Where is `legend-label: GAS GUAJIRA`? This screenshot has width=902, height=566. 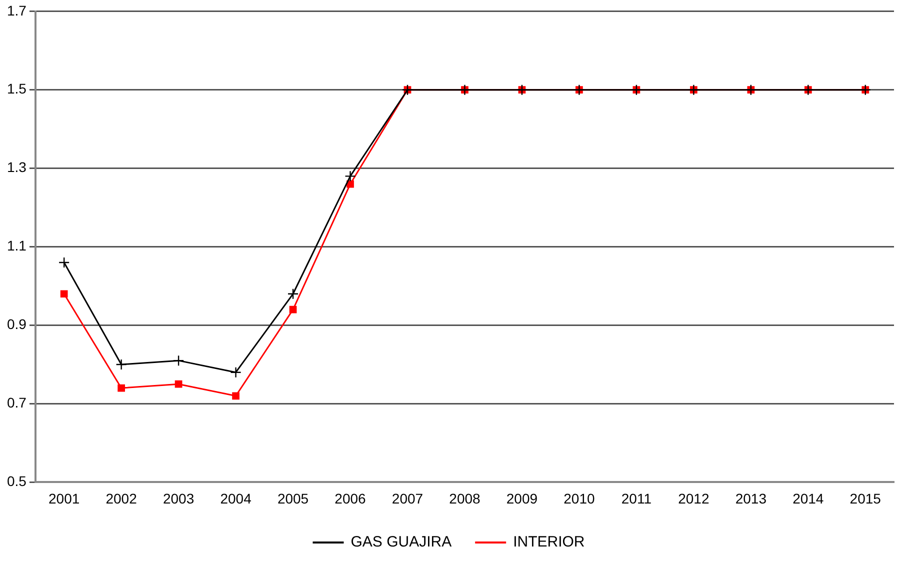 legend-label: GAS GUAJIRA is located at coordinates (401, 542).